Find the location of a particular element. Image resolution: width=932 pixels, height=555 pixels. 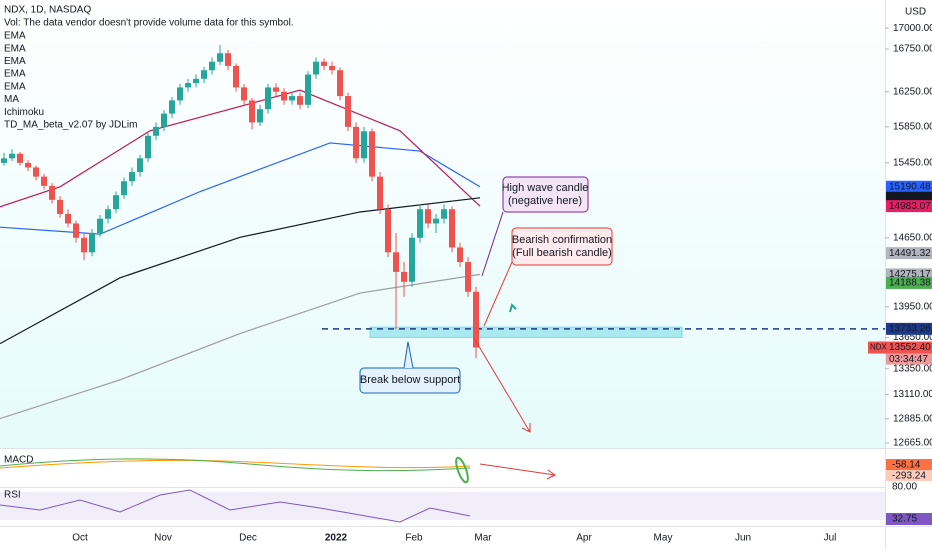

y-tick-label: 16250.00 is located at coordinates (912, 91).